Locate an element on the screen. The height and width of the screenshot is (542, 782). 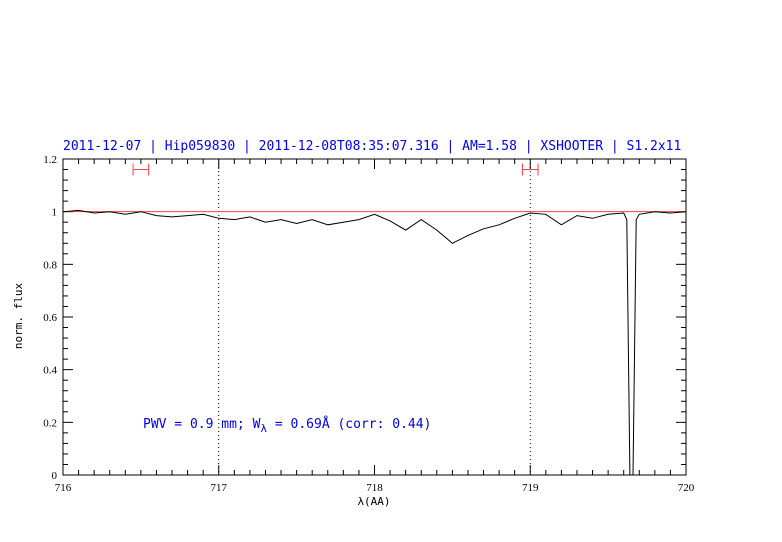
x-tick-label: 719 is located at coordinates (530, 488).